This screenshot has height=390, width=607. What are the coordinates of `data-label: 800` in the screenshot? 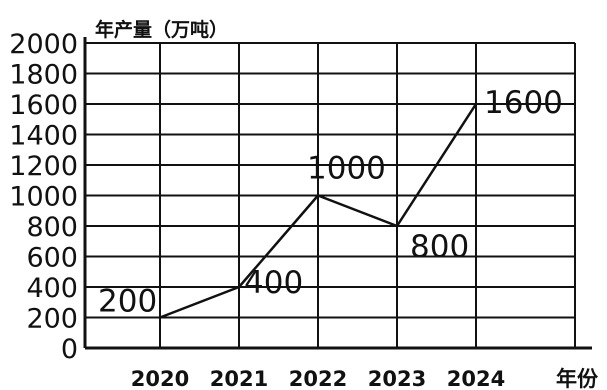 It's located at (439, 247).